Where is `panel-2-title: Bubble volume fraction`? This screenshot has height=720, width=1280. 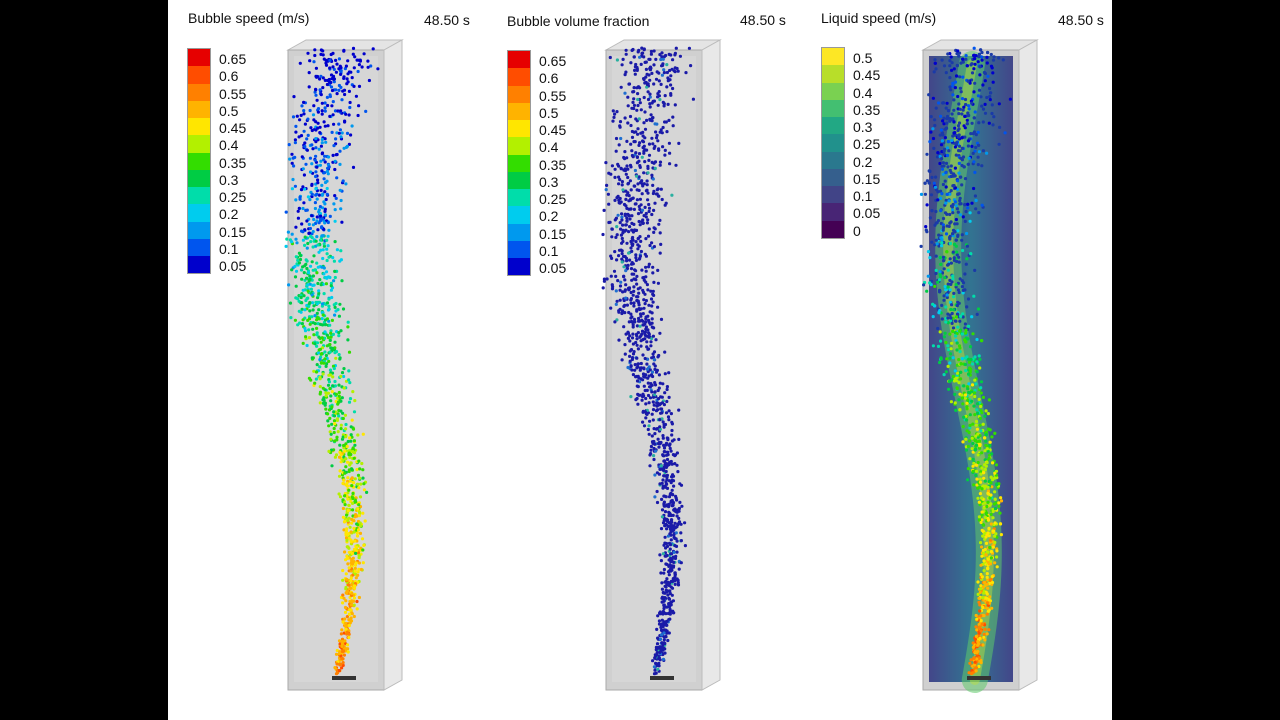 panel-2-title: Bubble volume fraction is located at coordinates (578, 21).